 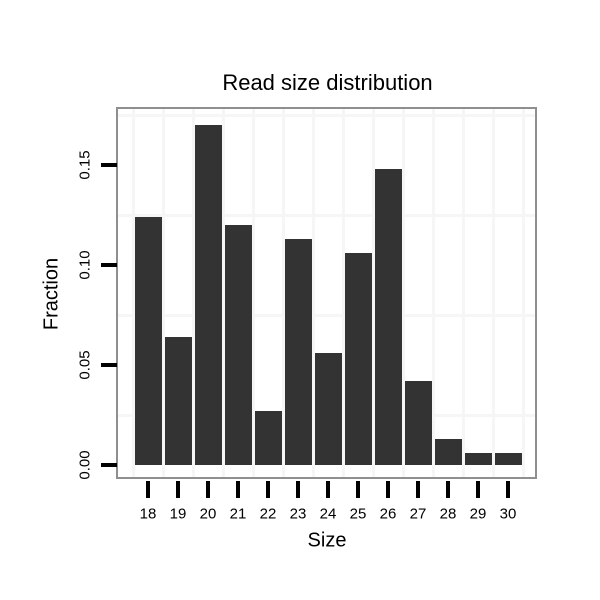 I want to click on y-tick-label-0.10: 0.10, so click(x=85, y=265).